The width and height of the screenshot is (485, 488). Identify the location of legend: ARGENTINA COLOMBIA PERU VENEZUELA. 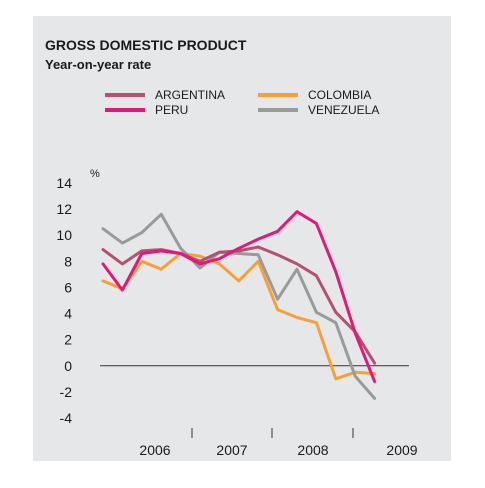
(242, 102).